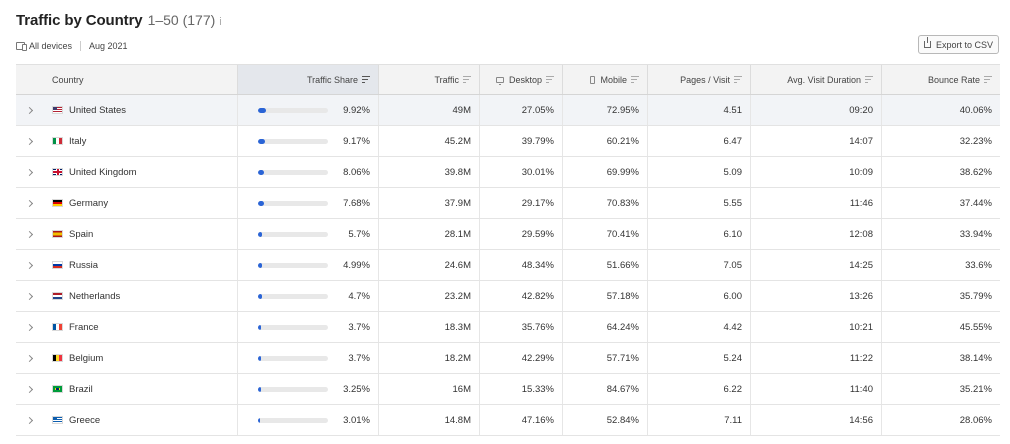 This screenshot has height=444, width=1010. What do you see at coordinates (359, 327) in the screenshot?
I see `share-value: 3.7%` at bounding box center [359, 327].